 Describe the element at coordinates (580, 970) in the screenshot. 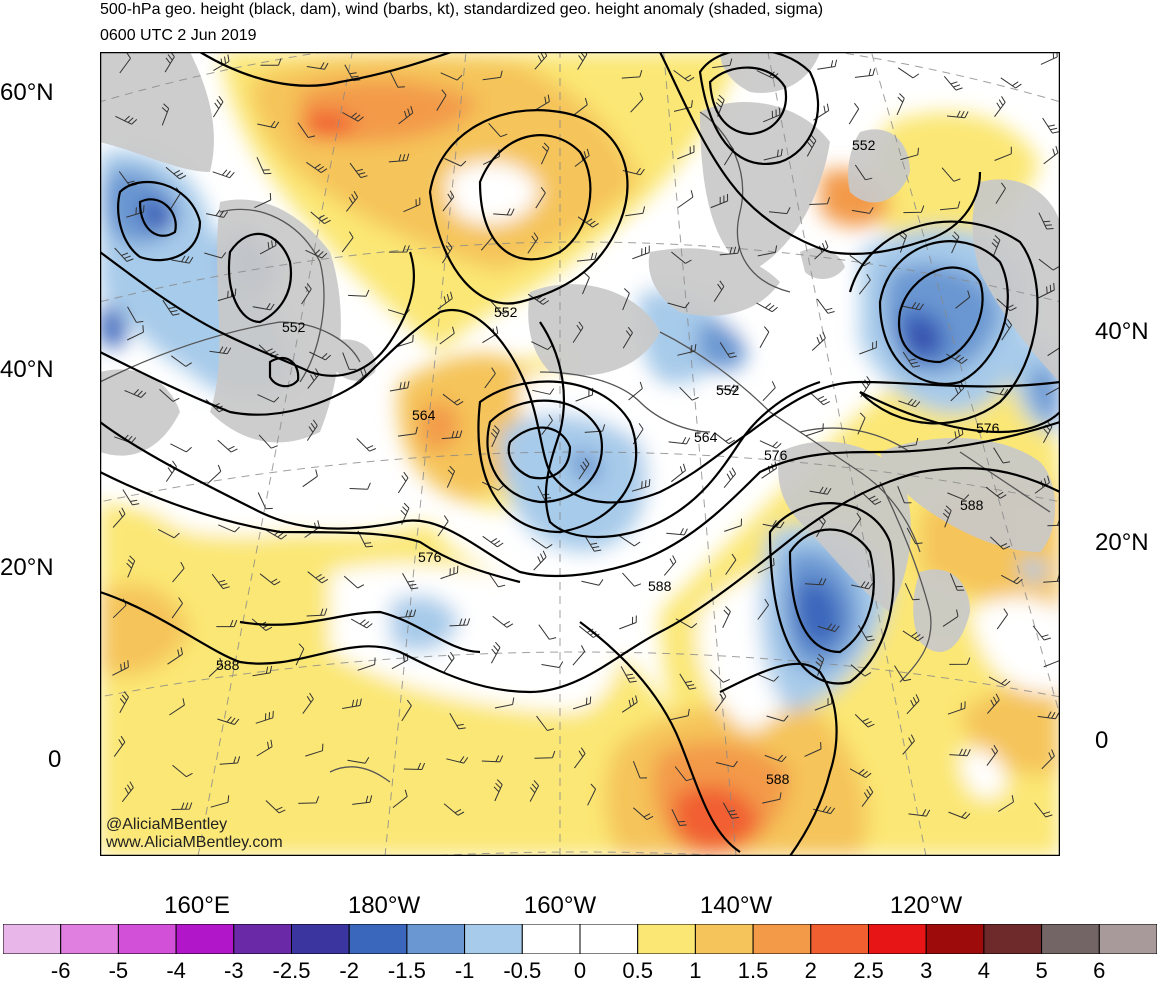

I see `colorbar-label: 0` at that location.